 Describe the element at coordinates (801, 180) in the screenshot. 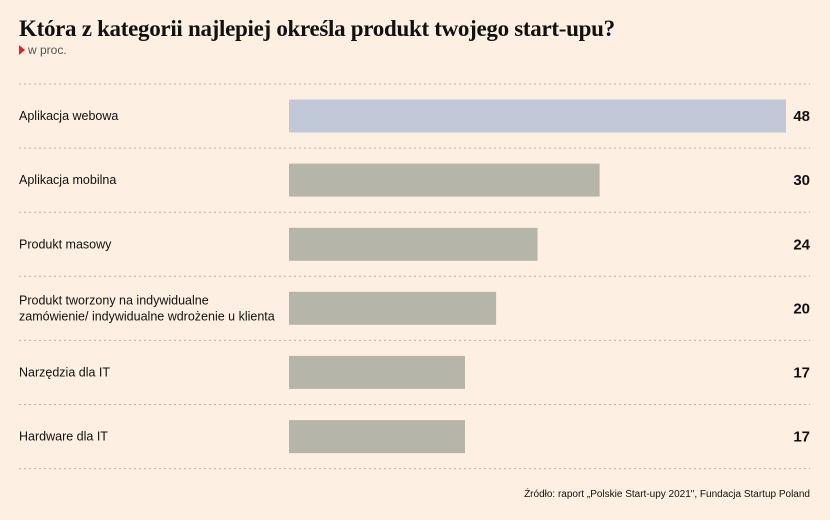

I see `value-label: 30` at that location.